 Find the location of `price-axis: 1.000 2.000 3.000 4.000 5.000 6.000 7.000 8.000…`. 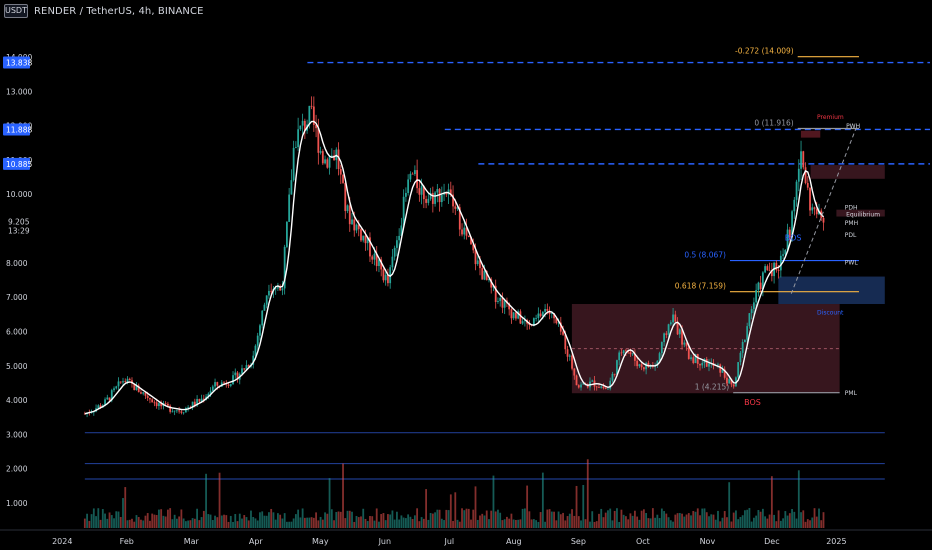

price-axis: 1.000 2.000 3.000 4.000 5.000 6.000 7.000 8.000… is located at coordinates (17, 280).